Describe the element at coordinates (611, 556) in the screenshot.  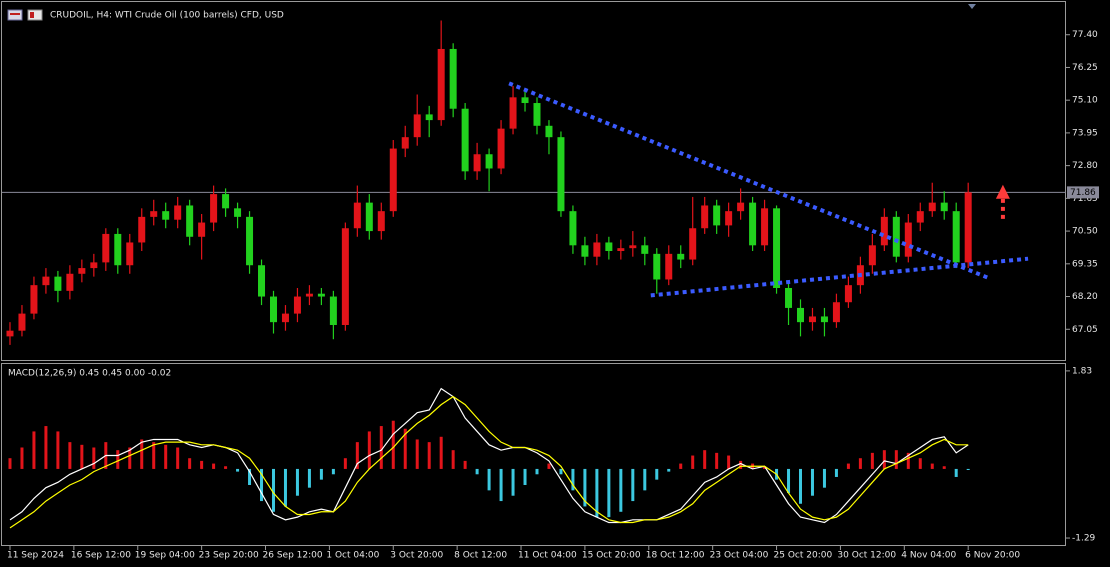
I see `x-tick-label: 15 Oct 20:00` at that location.